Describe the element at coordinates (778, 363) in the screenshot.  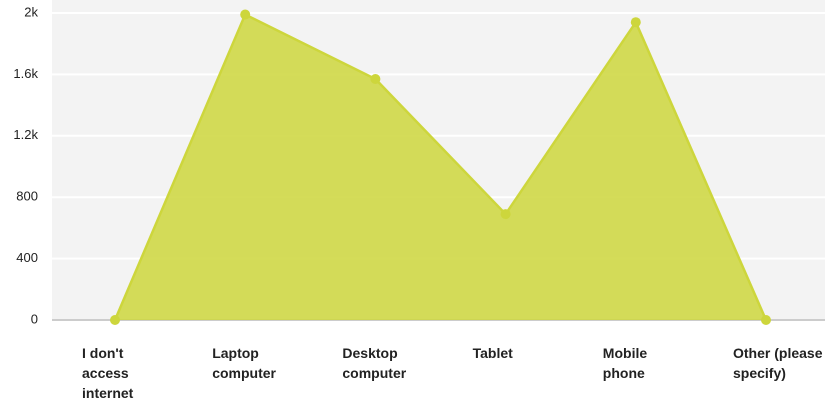
I see `x-tick-label: Other (please specify)` at that location.